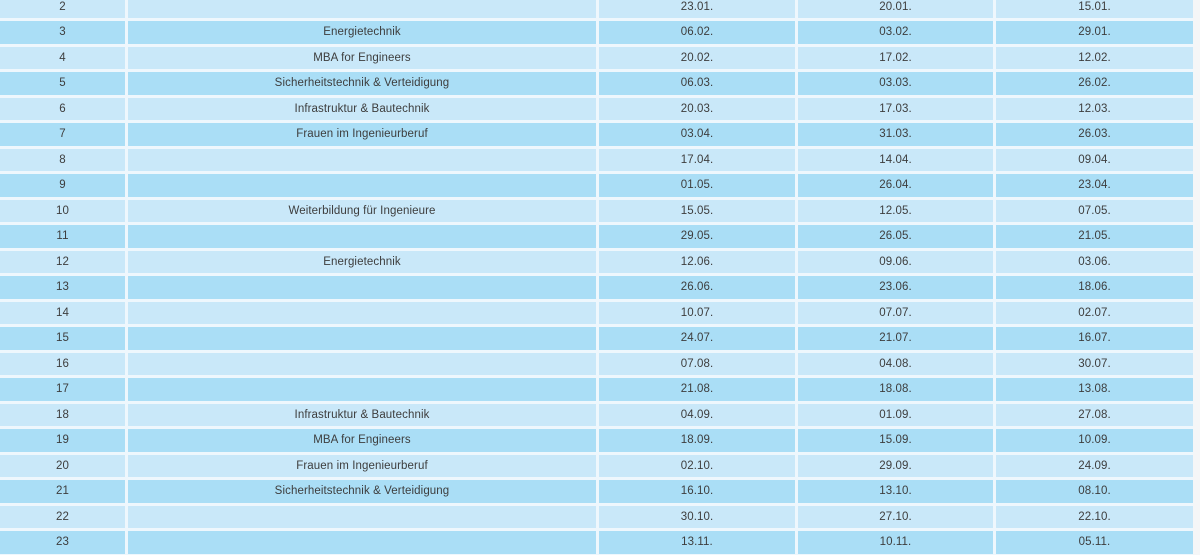  I want to click on table-row: 15 24.07. 21.07. 16.07., so click(596, 338).